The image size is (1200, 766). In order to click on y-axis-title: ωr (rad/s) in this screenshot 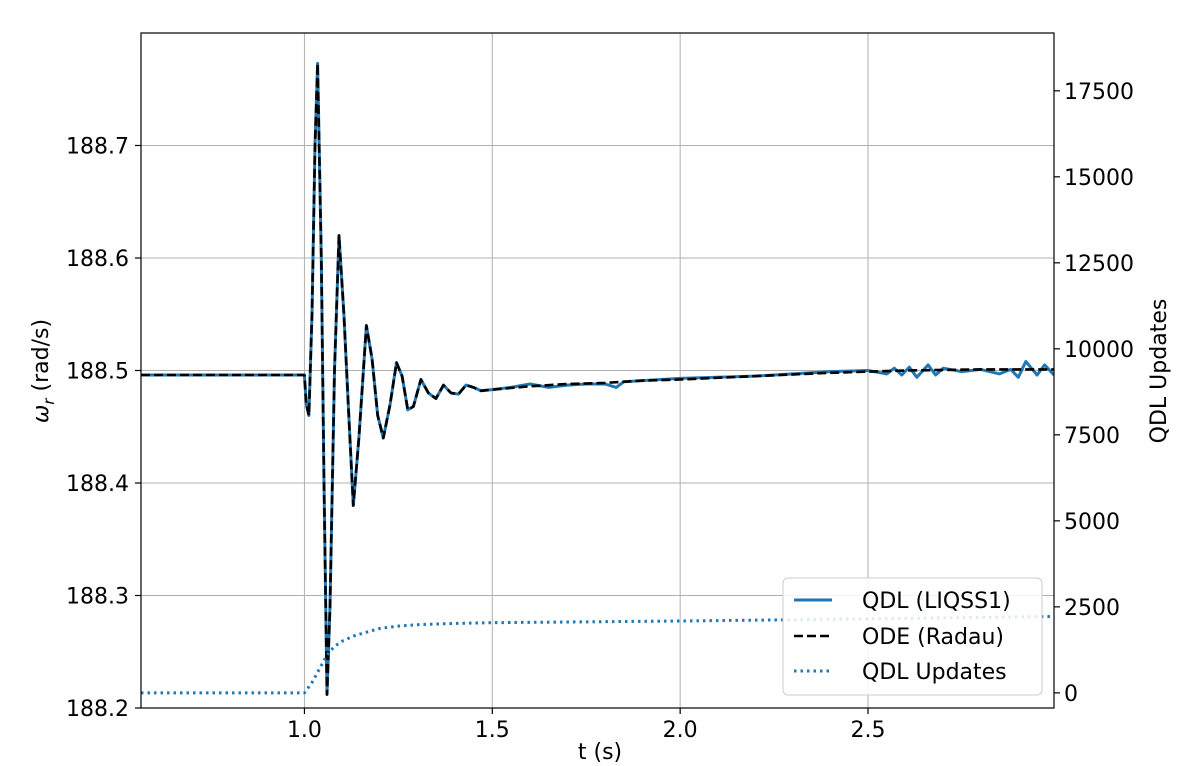, I will do `click(43, 371)`.